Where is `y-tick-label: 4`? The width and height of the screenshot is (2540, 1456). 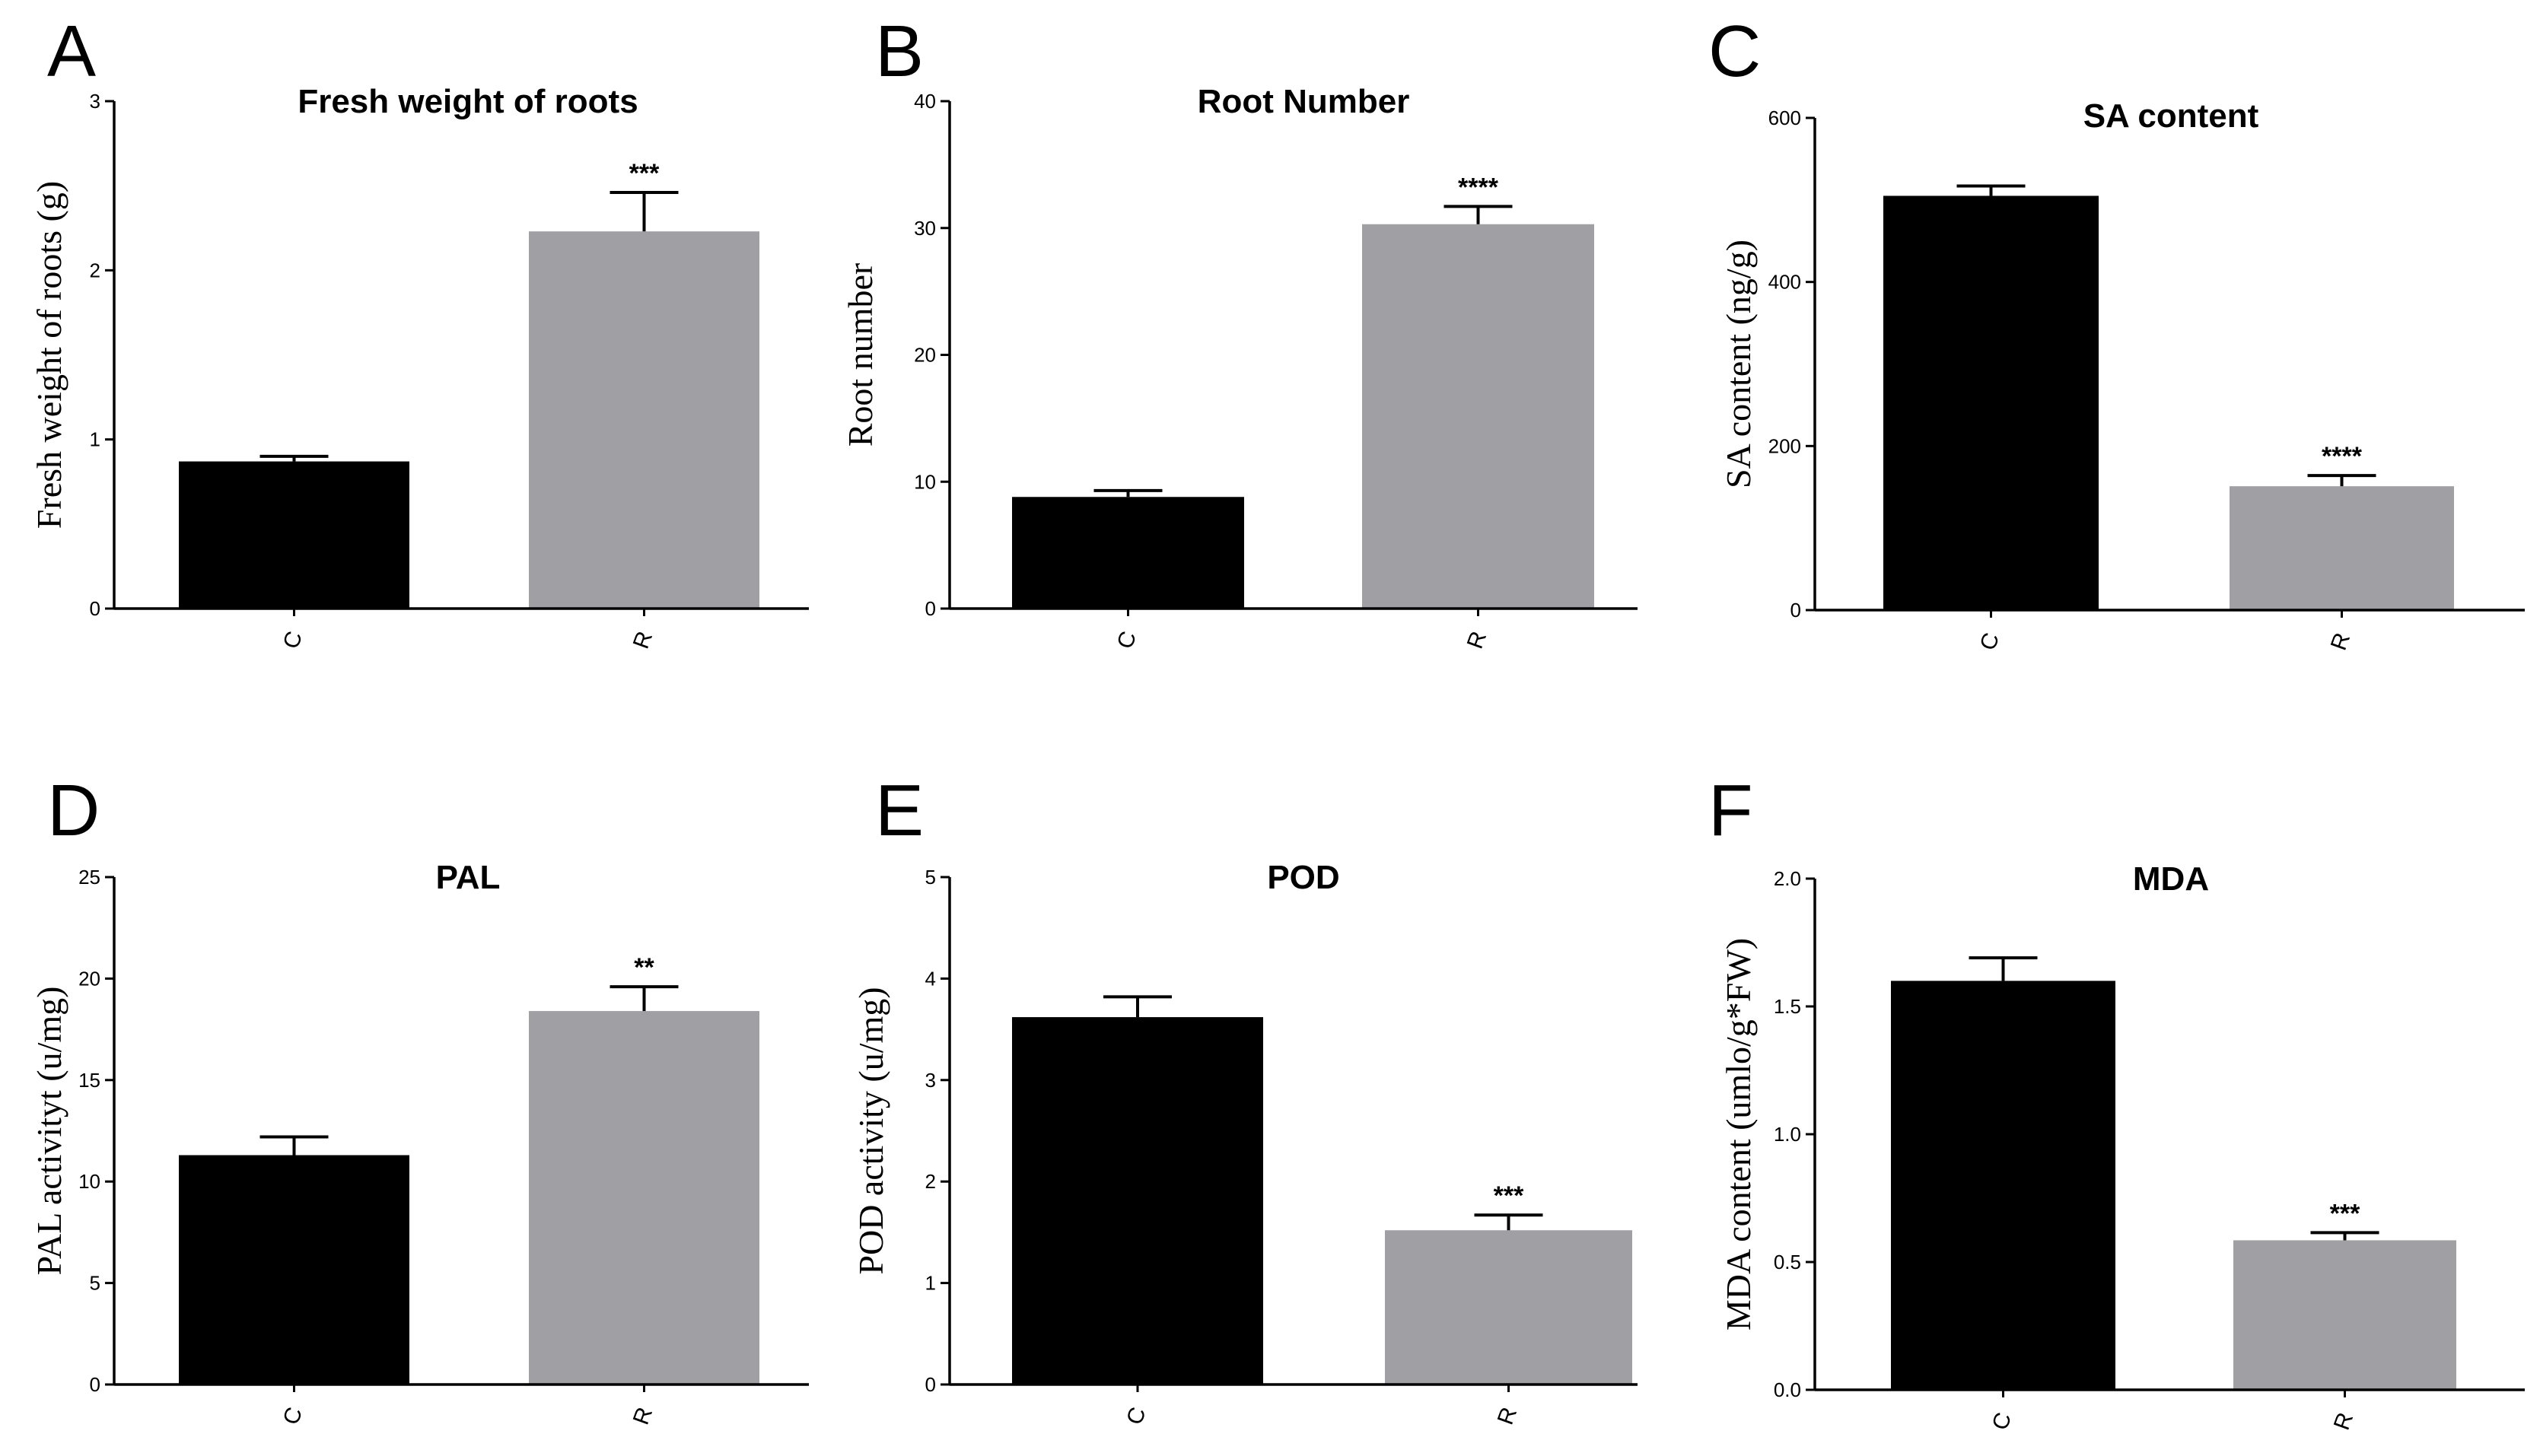
y-tick-label: 4 is located at coordinates (930, 978).